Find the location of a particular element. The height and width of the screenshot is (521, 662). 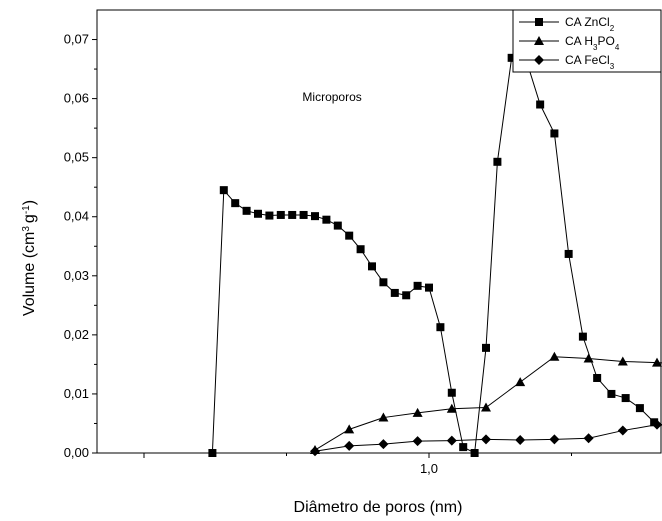

region-label: Microporos is located at coordinates (331, 97).